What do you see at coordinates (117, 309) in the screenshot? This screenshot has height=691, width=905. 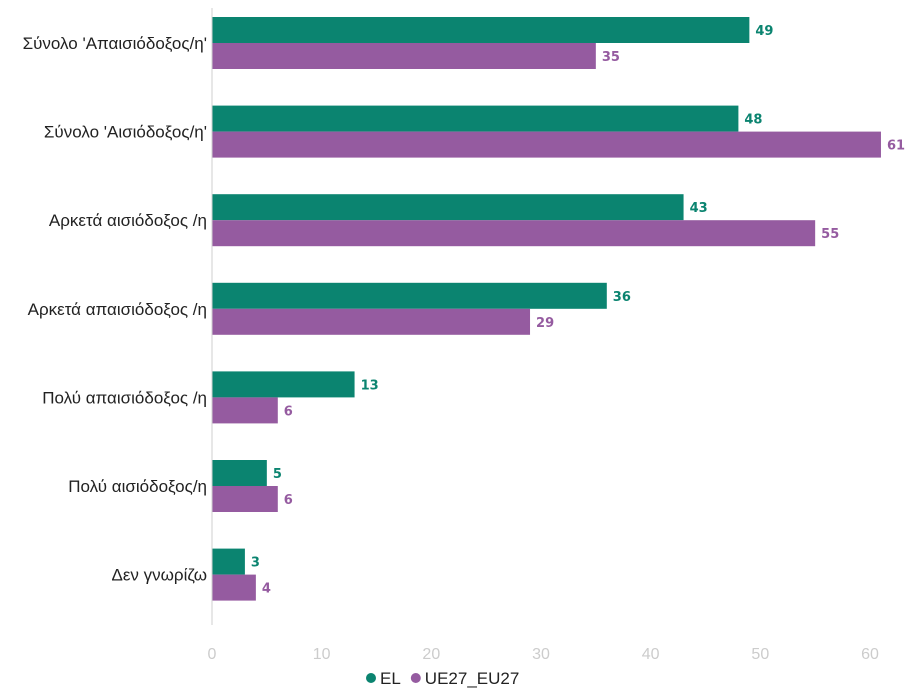 I see `category-label: Αρκετά απαισιόδοξος /η` at bounding box center [117, 309].